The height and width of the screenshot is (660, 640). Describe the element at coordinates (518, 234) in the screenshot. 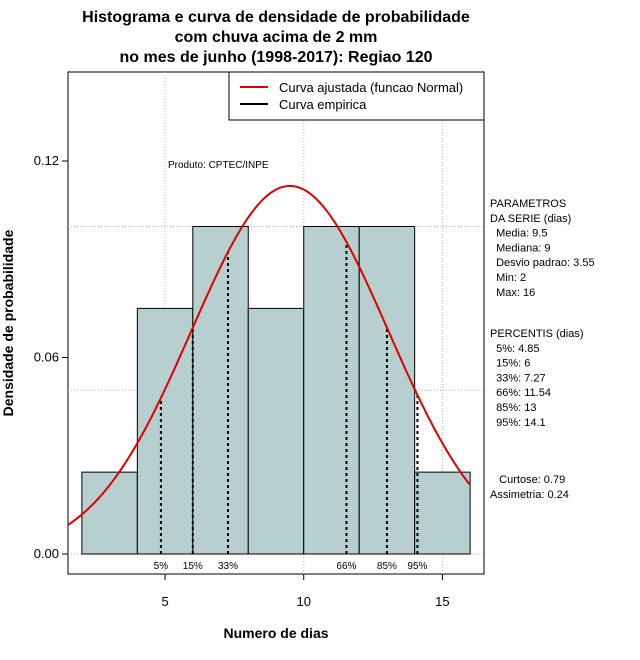

I see `parametros-line: Media: 9.5` at that location.